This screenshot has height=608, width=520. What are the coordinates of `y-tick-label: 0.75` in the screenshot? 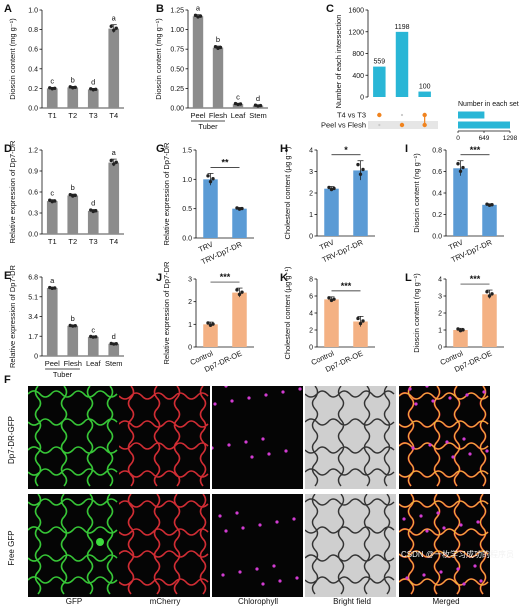 It's located at (177, 50).